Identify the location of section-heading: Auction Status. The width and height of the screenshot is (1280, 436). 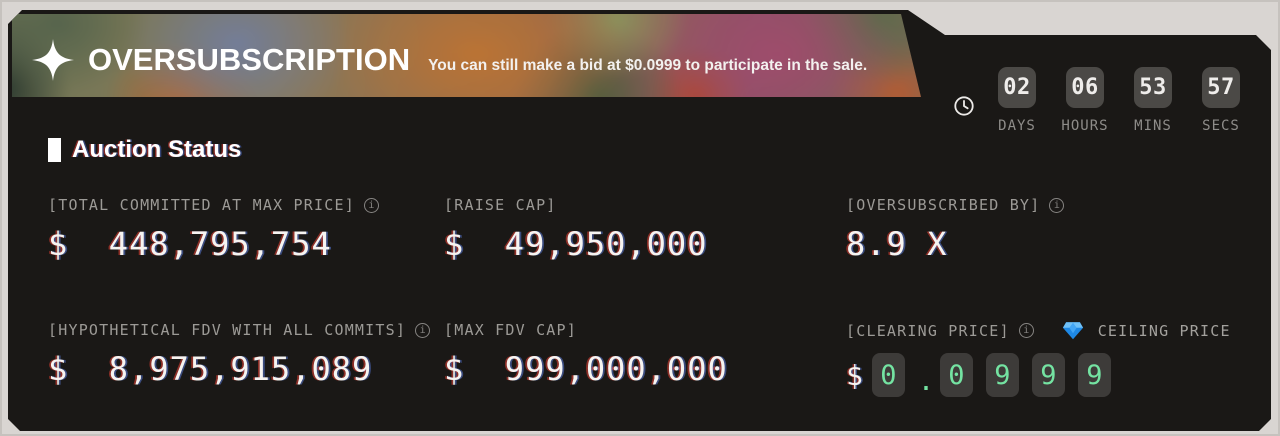
(144, 150).